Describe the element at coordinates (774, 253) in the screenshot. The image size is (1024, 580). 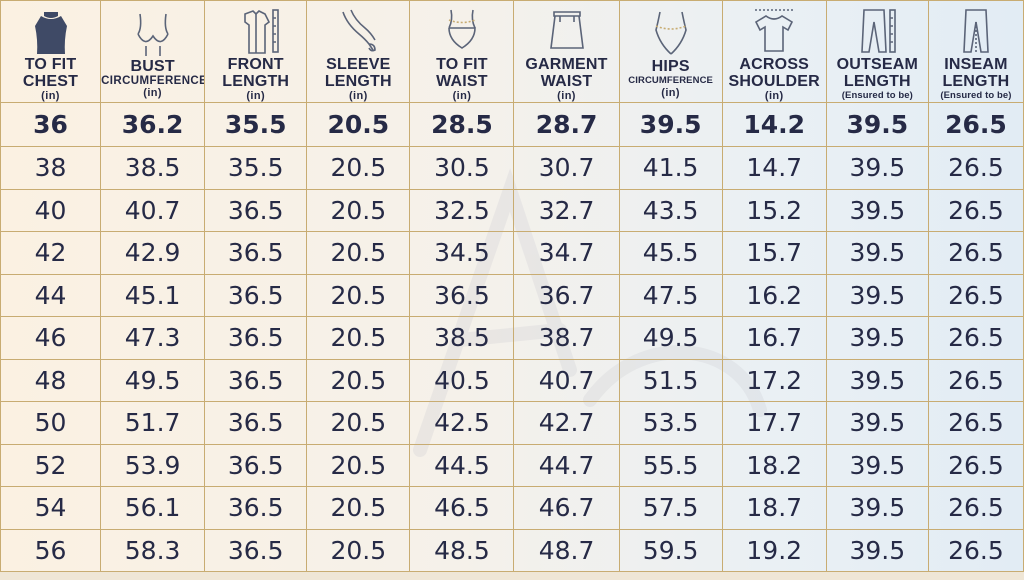
I see `size-cell: 15.7` at that location.